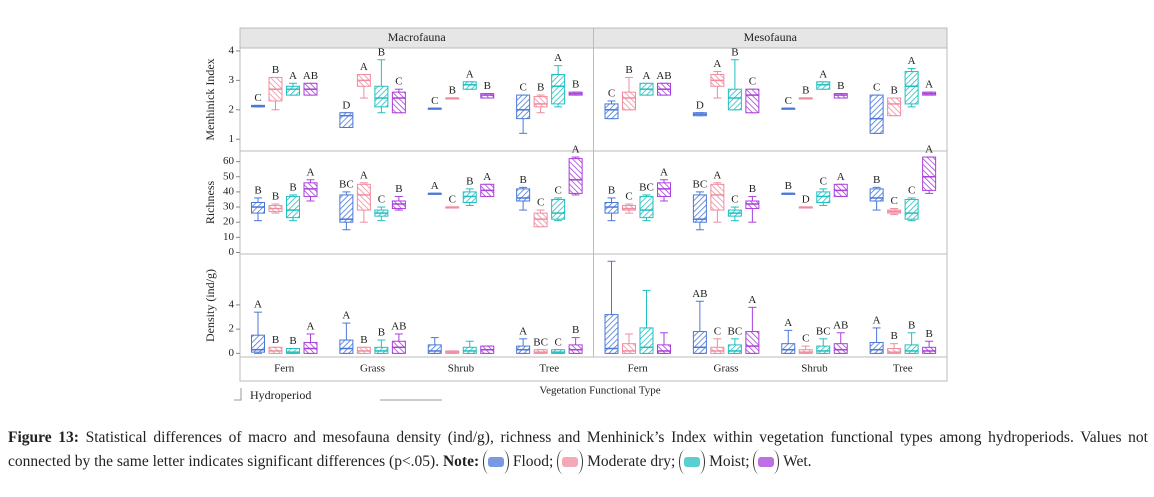 The image size is (1154, 497). Describe the element at coordinates (771, 37) in the screenshot. I see `facet-title: Mesofauna` at that location.